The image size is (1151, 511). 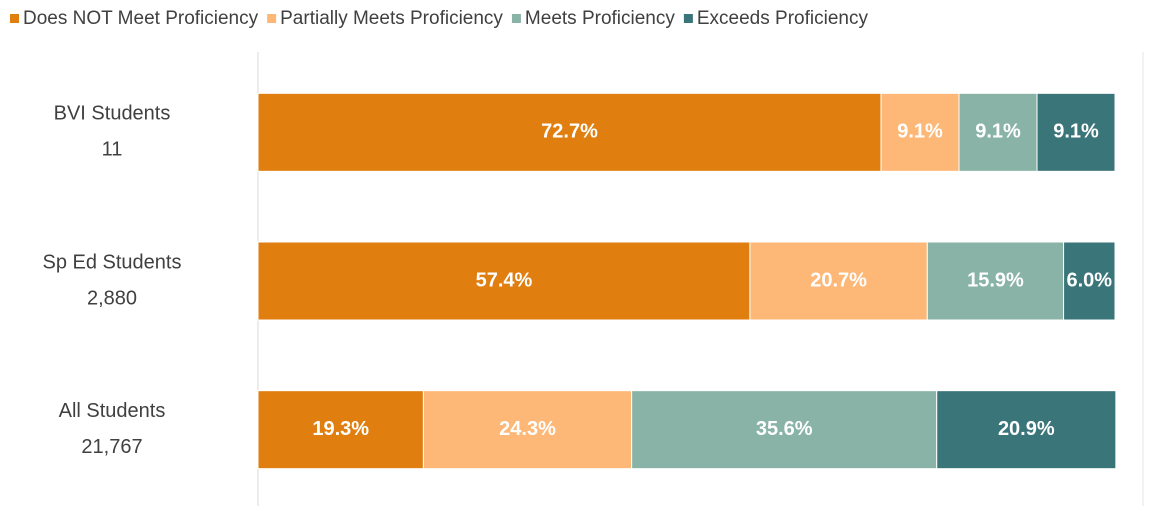 What do you see at coordinates (112, 411) in the screenshot?
I see `category-label: All Students` at bounding box center [112, 411].